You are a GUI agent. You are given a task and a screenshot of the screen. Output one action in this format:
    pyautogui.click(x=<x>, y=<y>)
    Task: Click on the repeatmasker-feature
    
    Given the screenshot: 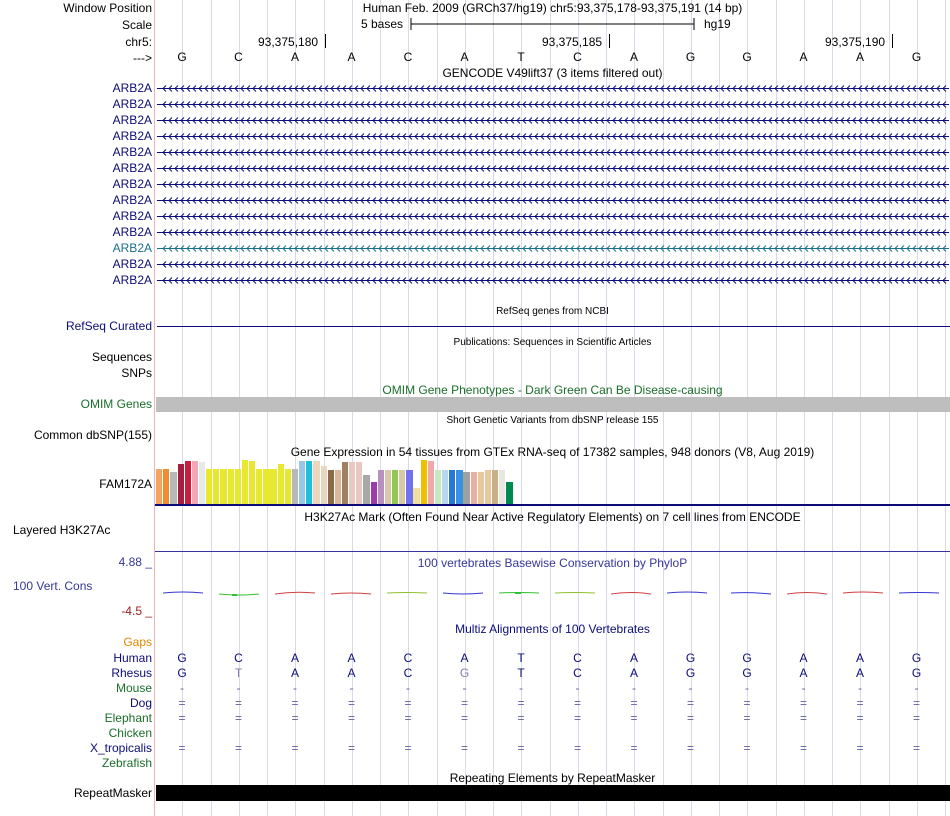 What is the action you would take?
    pyautogui.click(x=553, y=793)
    